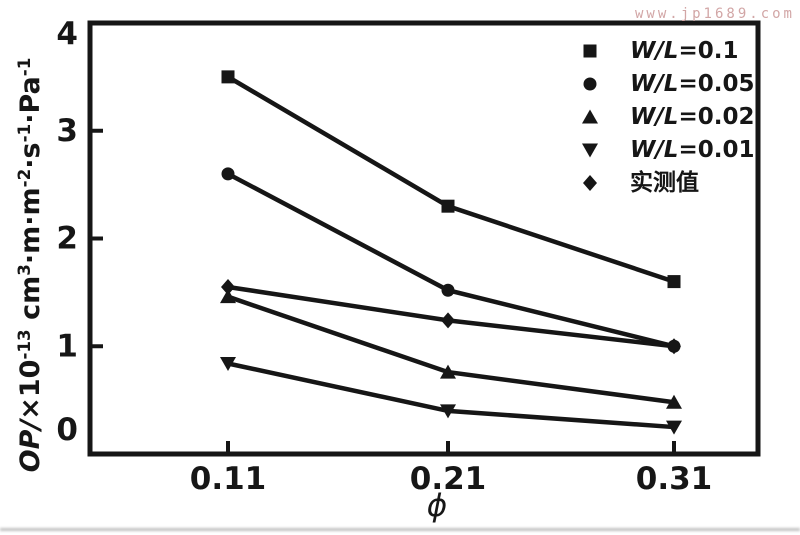  I want to click on legend-label: W/L=0.05, so click(692, 84).